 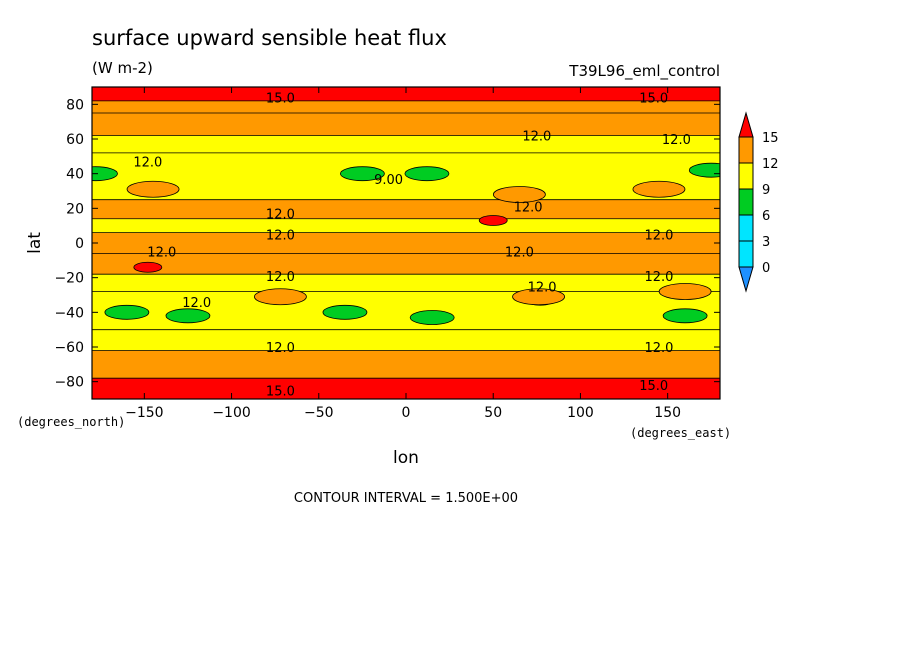 What do you see at coordinates (406, 458) in the screenshot?
I see `x-axis-label: lon` at bounding box center [406, 458].